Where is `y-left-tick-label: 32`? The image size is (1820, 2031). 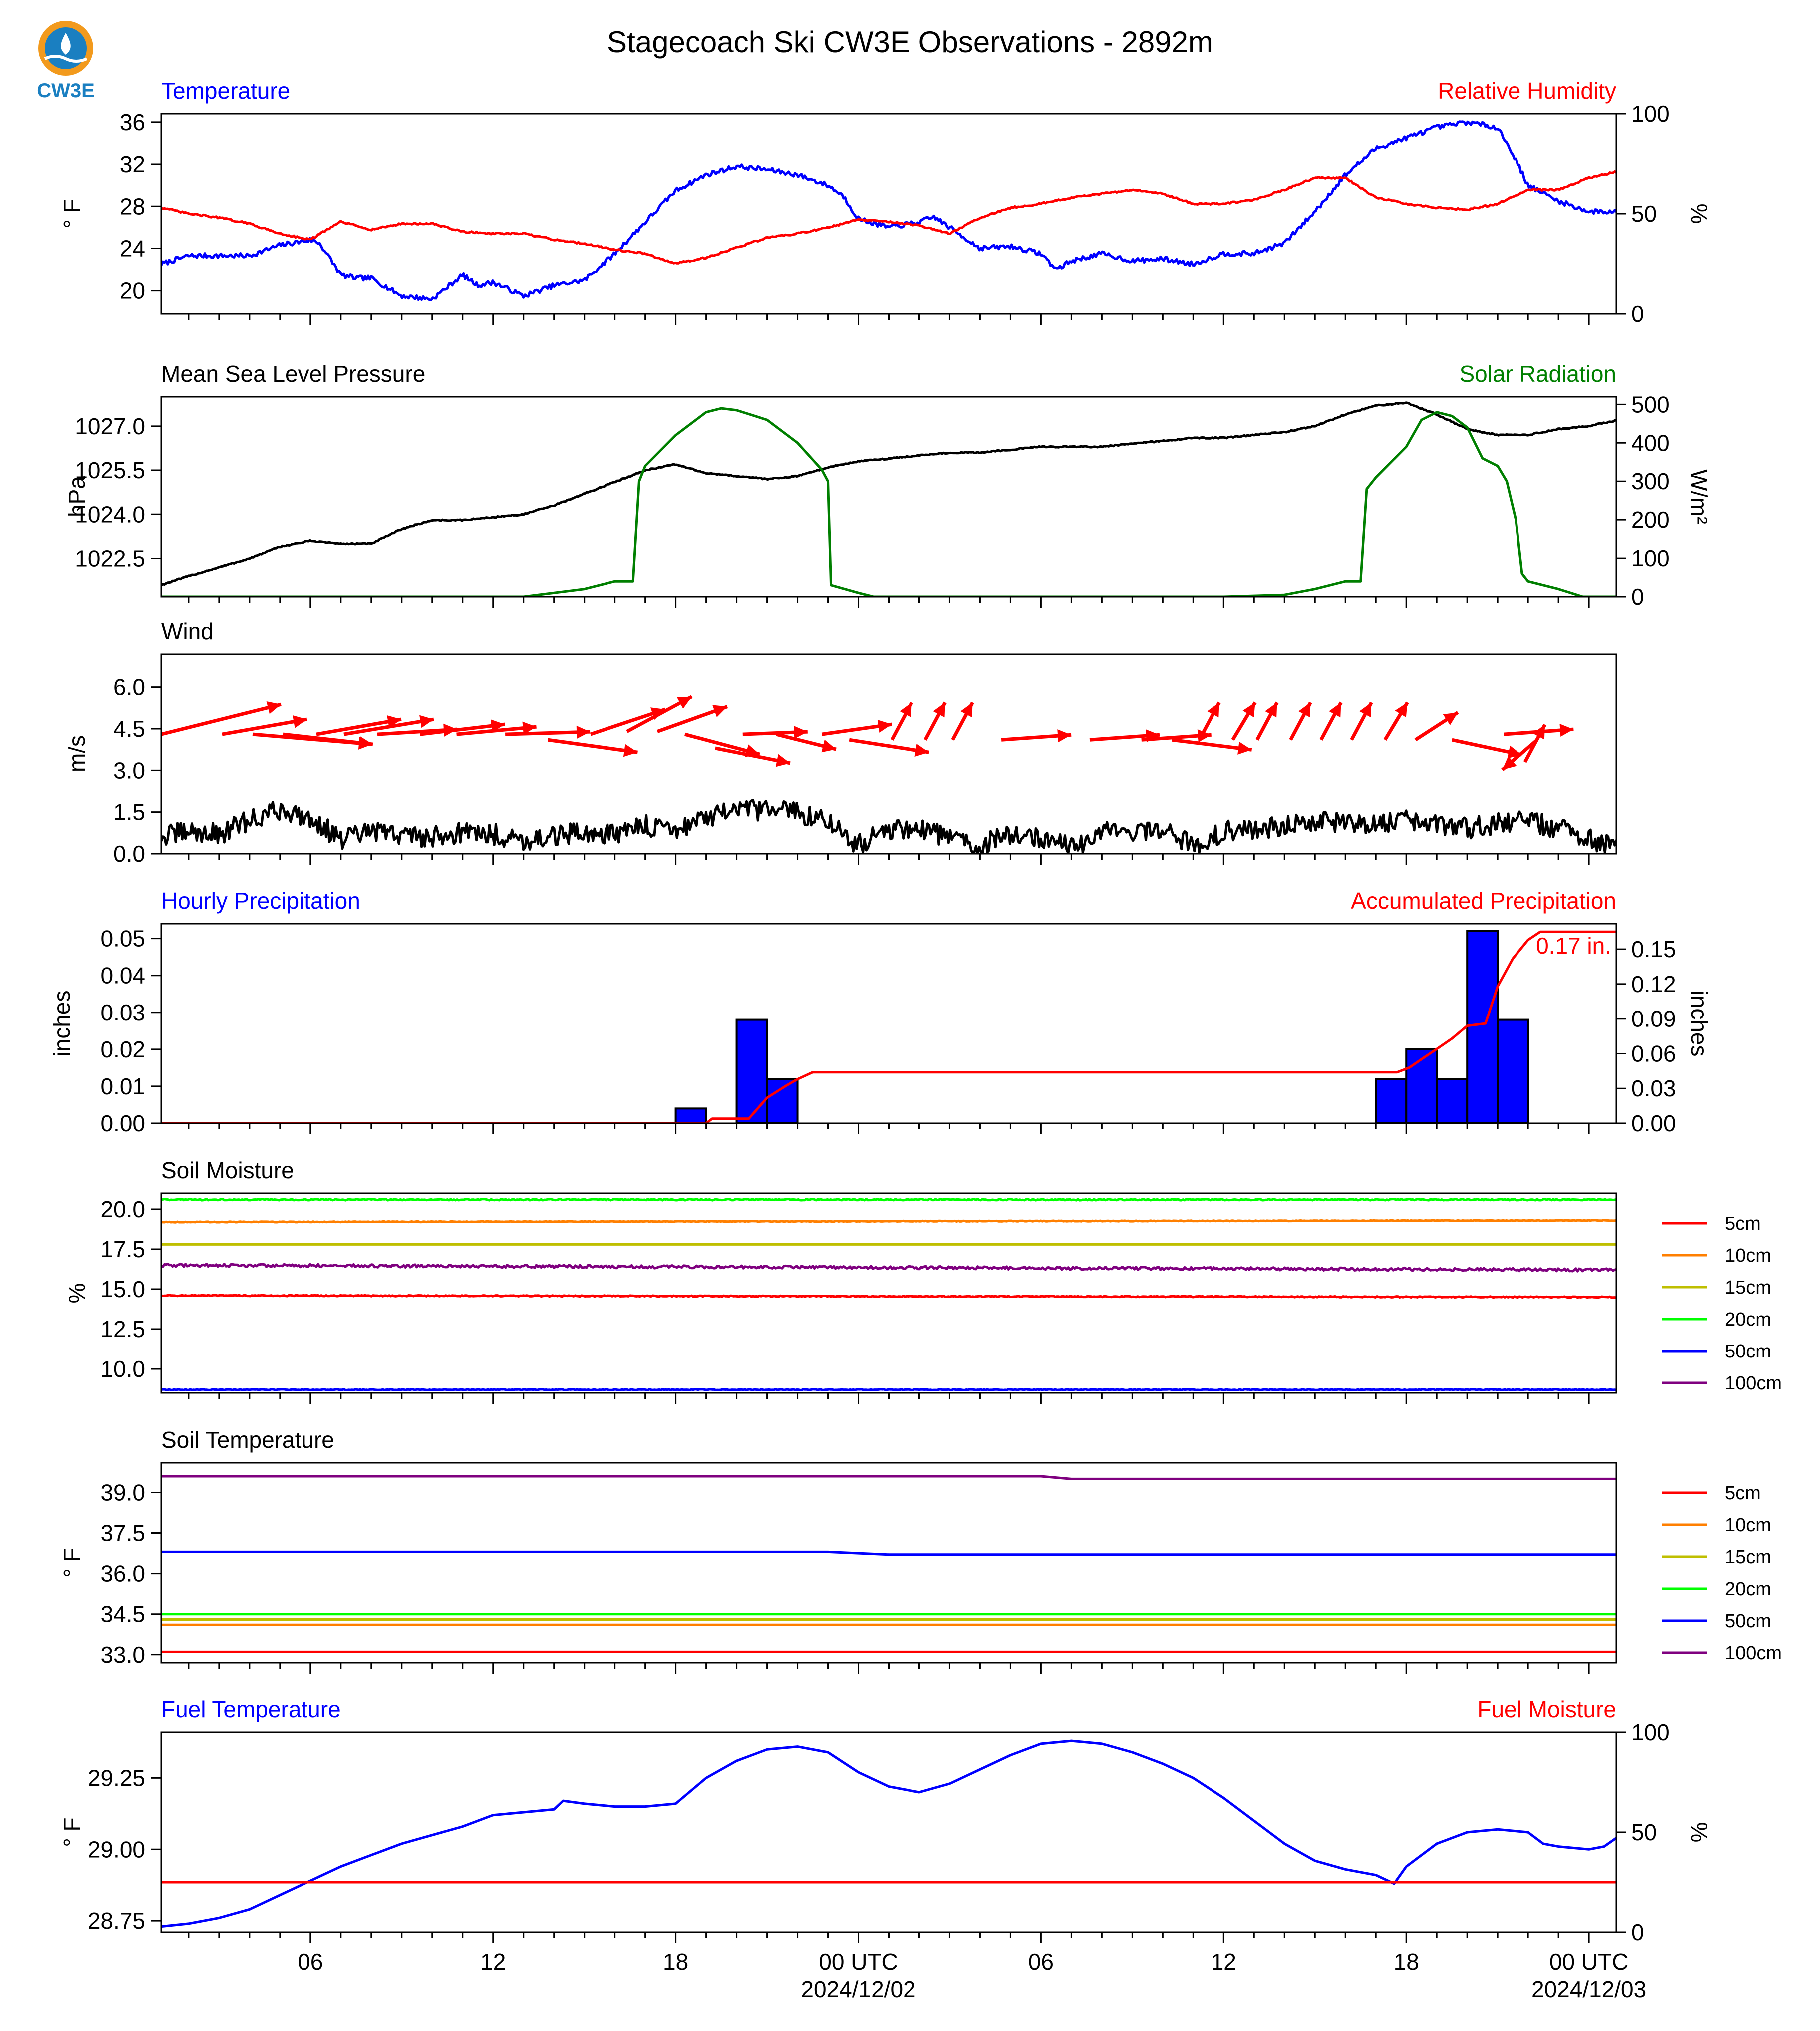
y-left-tick-label: 32 is located at coordinates (132, 164).